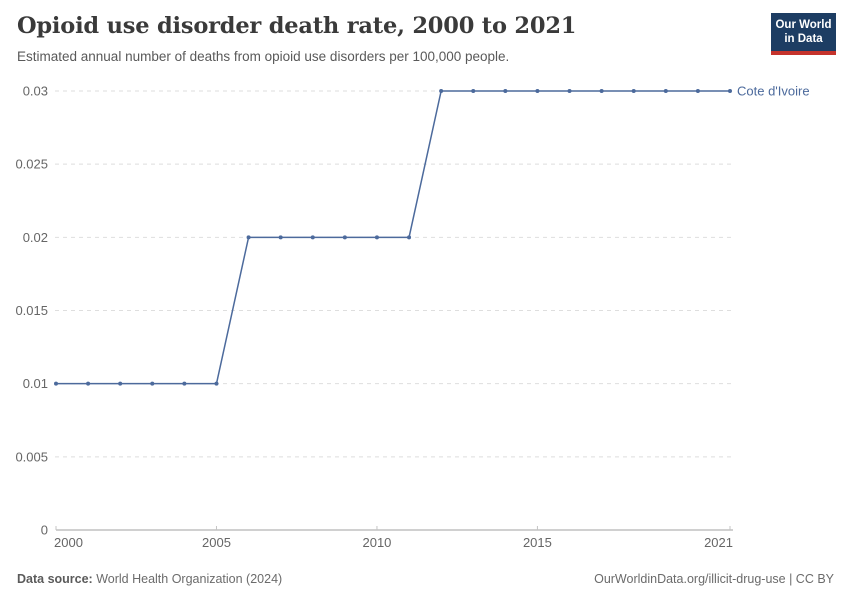 Image resolution: width=850 pixels, height=600 pixels. Describe the element at coordinates (376, 542) in the screenshot. I see `x-tick-label: 2010` at that location.